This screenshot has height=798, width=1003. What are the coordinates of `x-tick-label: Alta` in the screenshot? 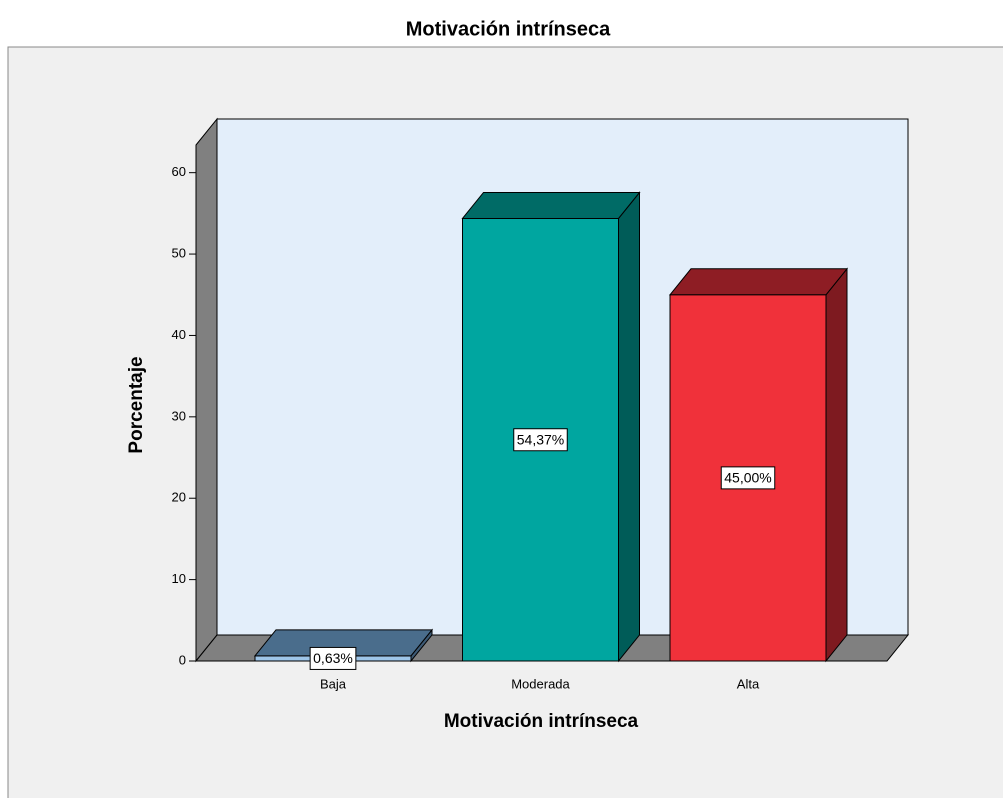 It's located at (748, 683).